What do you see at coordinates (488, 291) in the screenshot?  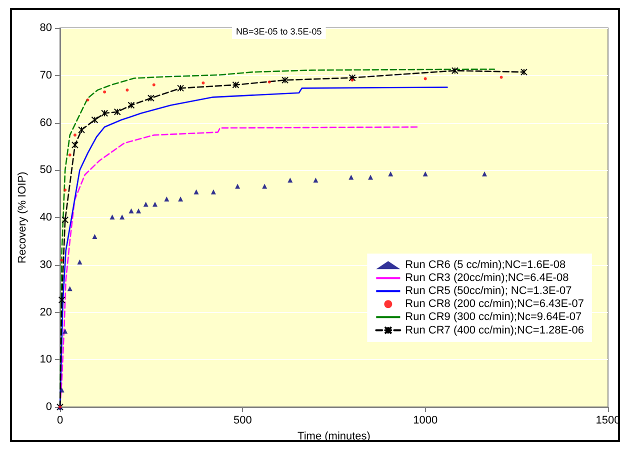 I see `legend-label: Run CR5 (50cc/min); NC=1.3E-07` at bounding box center [488, 291].